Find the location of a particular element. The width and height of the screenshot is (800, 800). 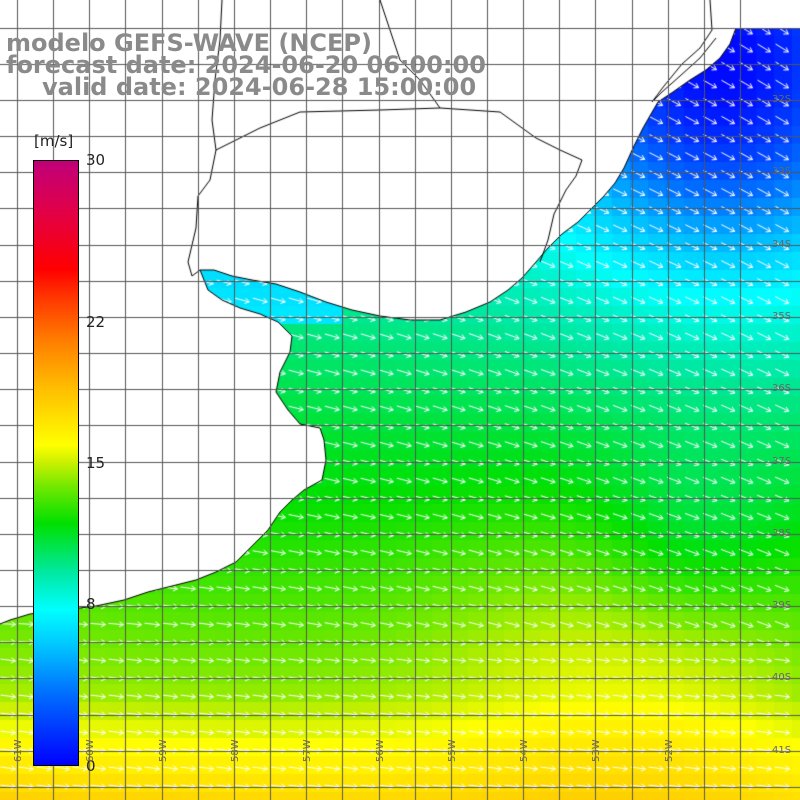

lat-label: 37S is located at coordinates (782, 461).